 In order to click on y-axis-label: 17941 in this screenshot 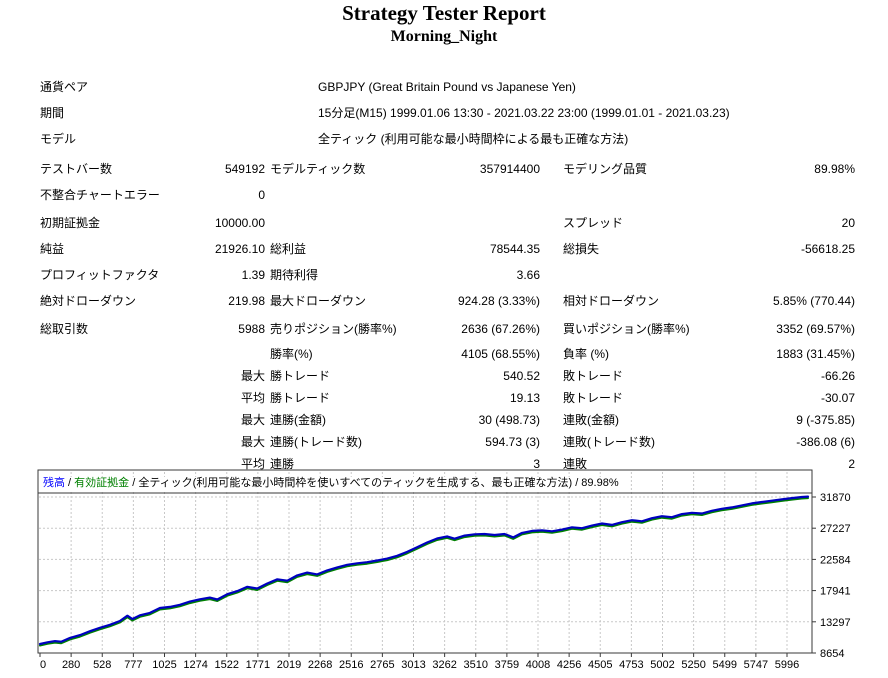, I will do `click(835, 592)`.